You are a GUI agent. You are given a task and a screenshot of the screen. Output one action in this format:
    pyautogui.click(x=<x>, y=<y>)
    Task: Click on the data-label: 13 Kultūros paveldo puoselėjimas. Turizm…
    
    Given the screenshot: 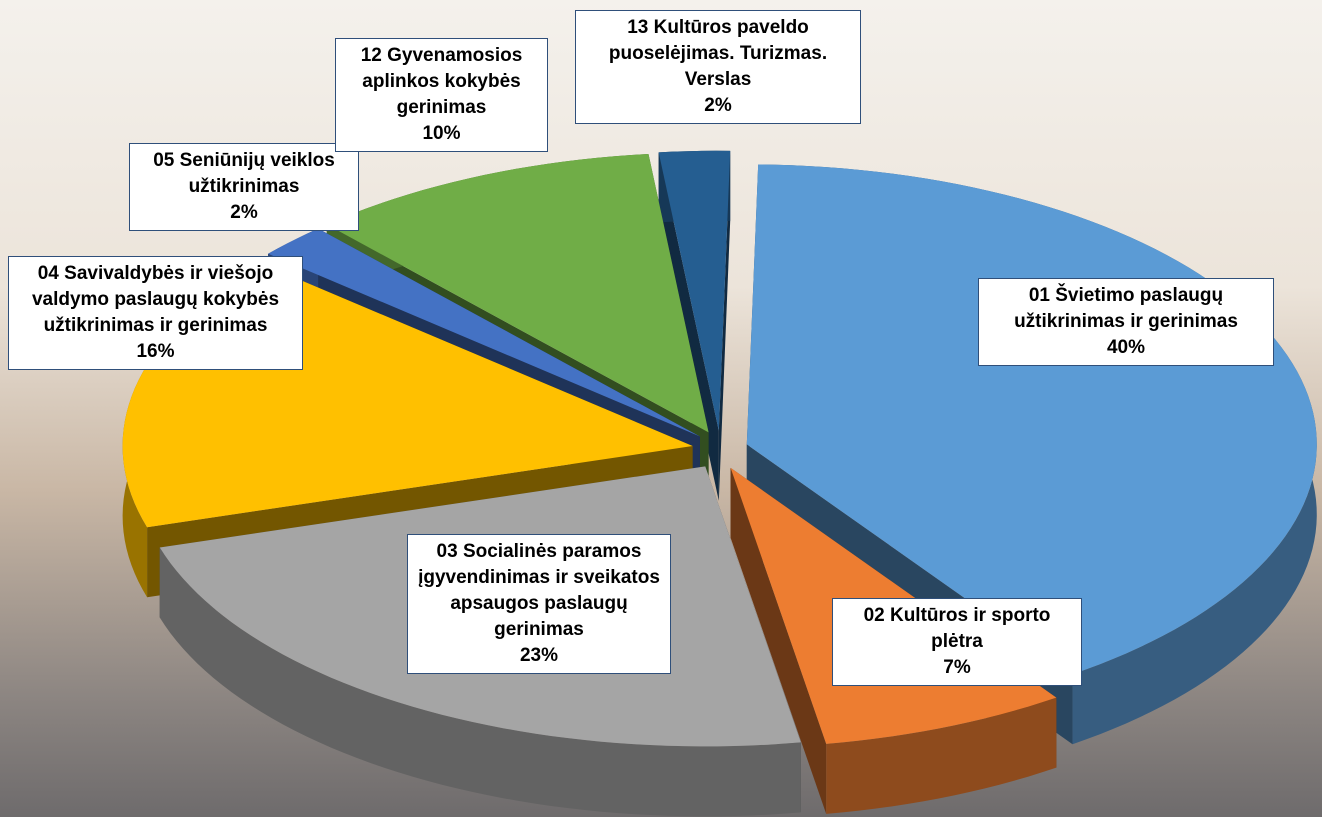 What is the action you would take?
    pyautogui.click(x=718, y=67)
    